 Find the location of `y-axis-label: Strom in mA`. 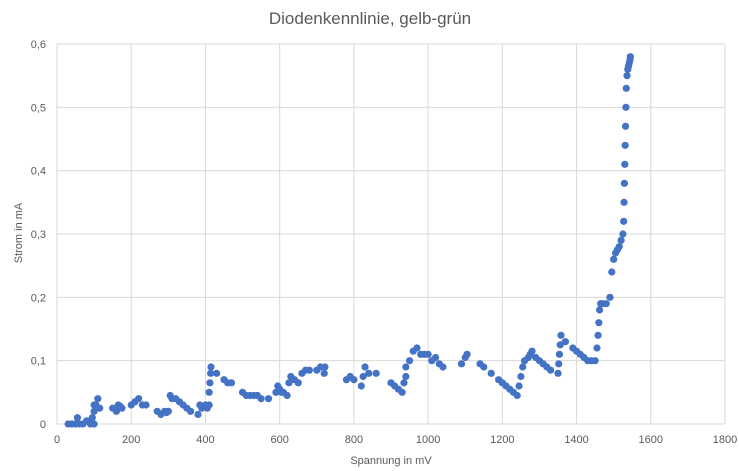

y-axis-label: Strom in mA is located at coordinates (19, 232).